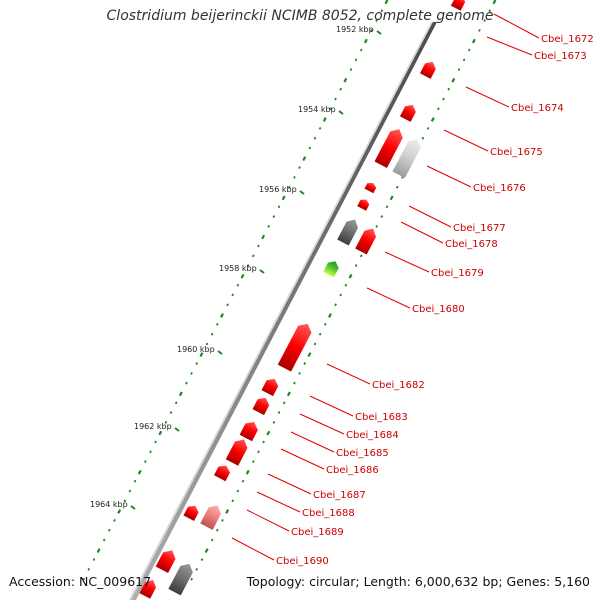  Describe the element at coordinates (471, 244) in the screenshot. I see `gene-label: Cbei_1678` at that location.